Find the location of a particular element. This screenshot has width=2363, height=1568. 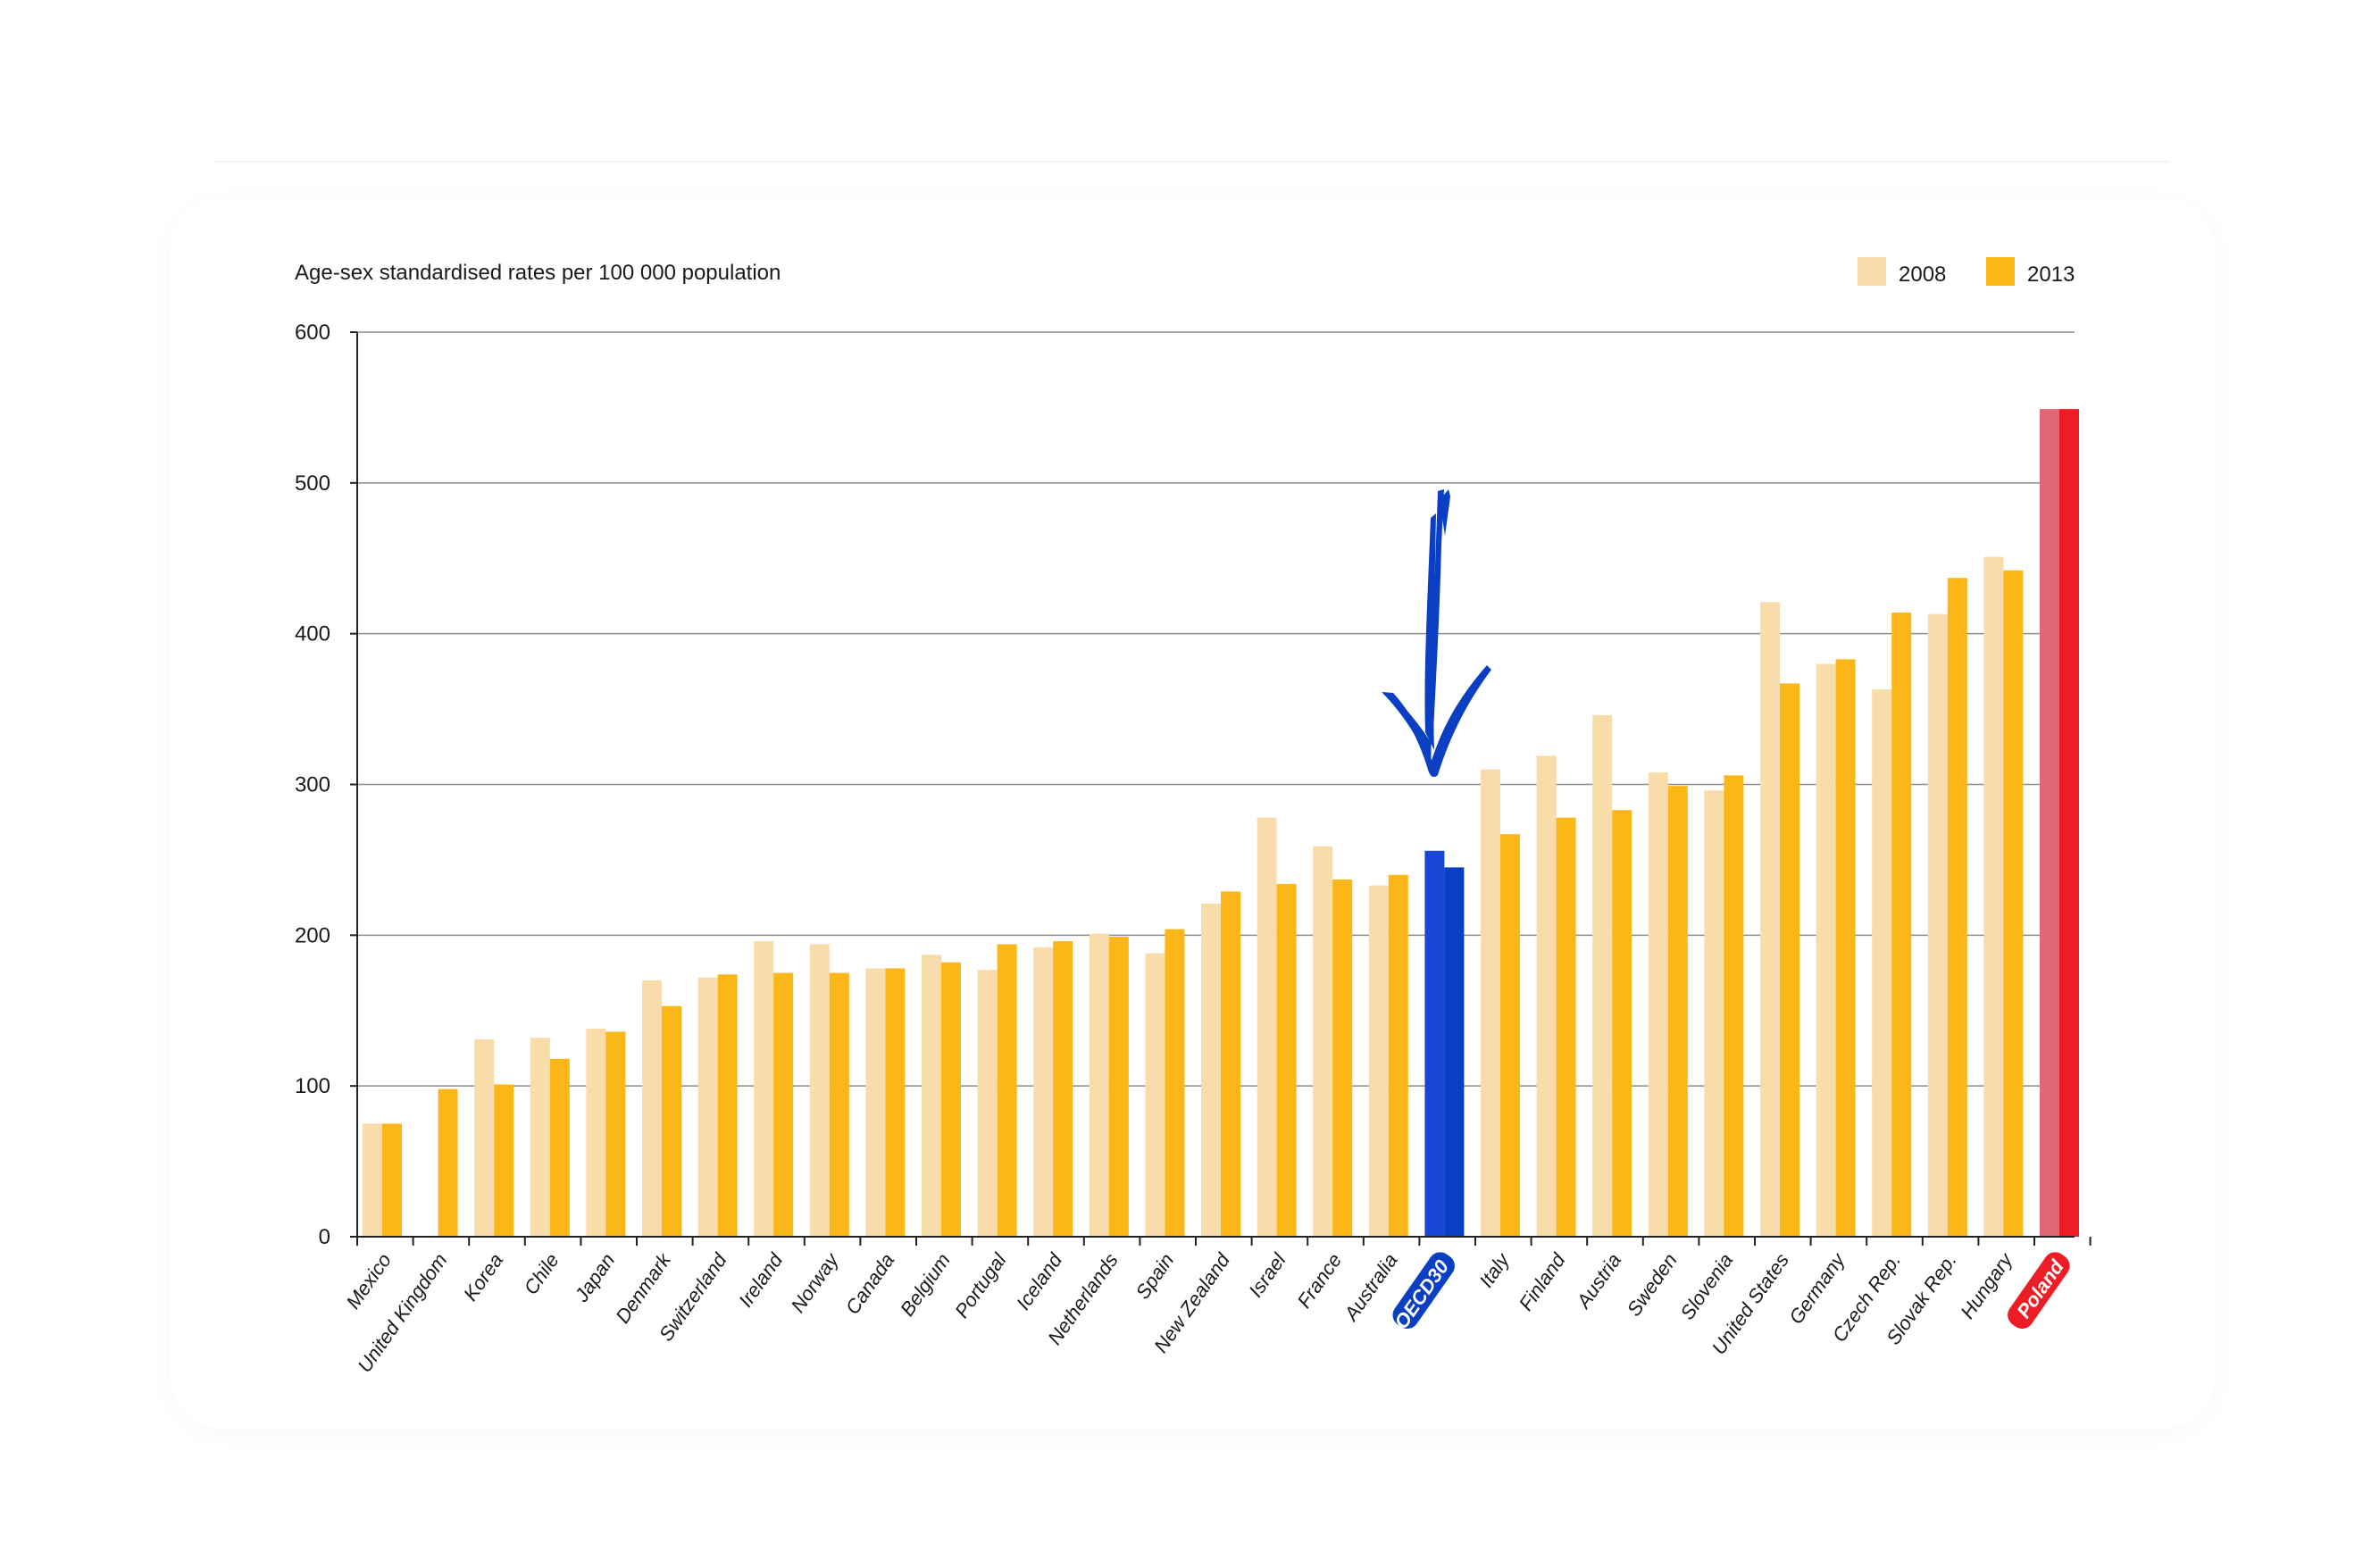

x-label-italy: Italy is located at coordinates (1495, 1269).